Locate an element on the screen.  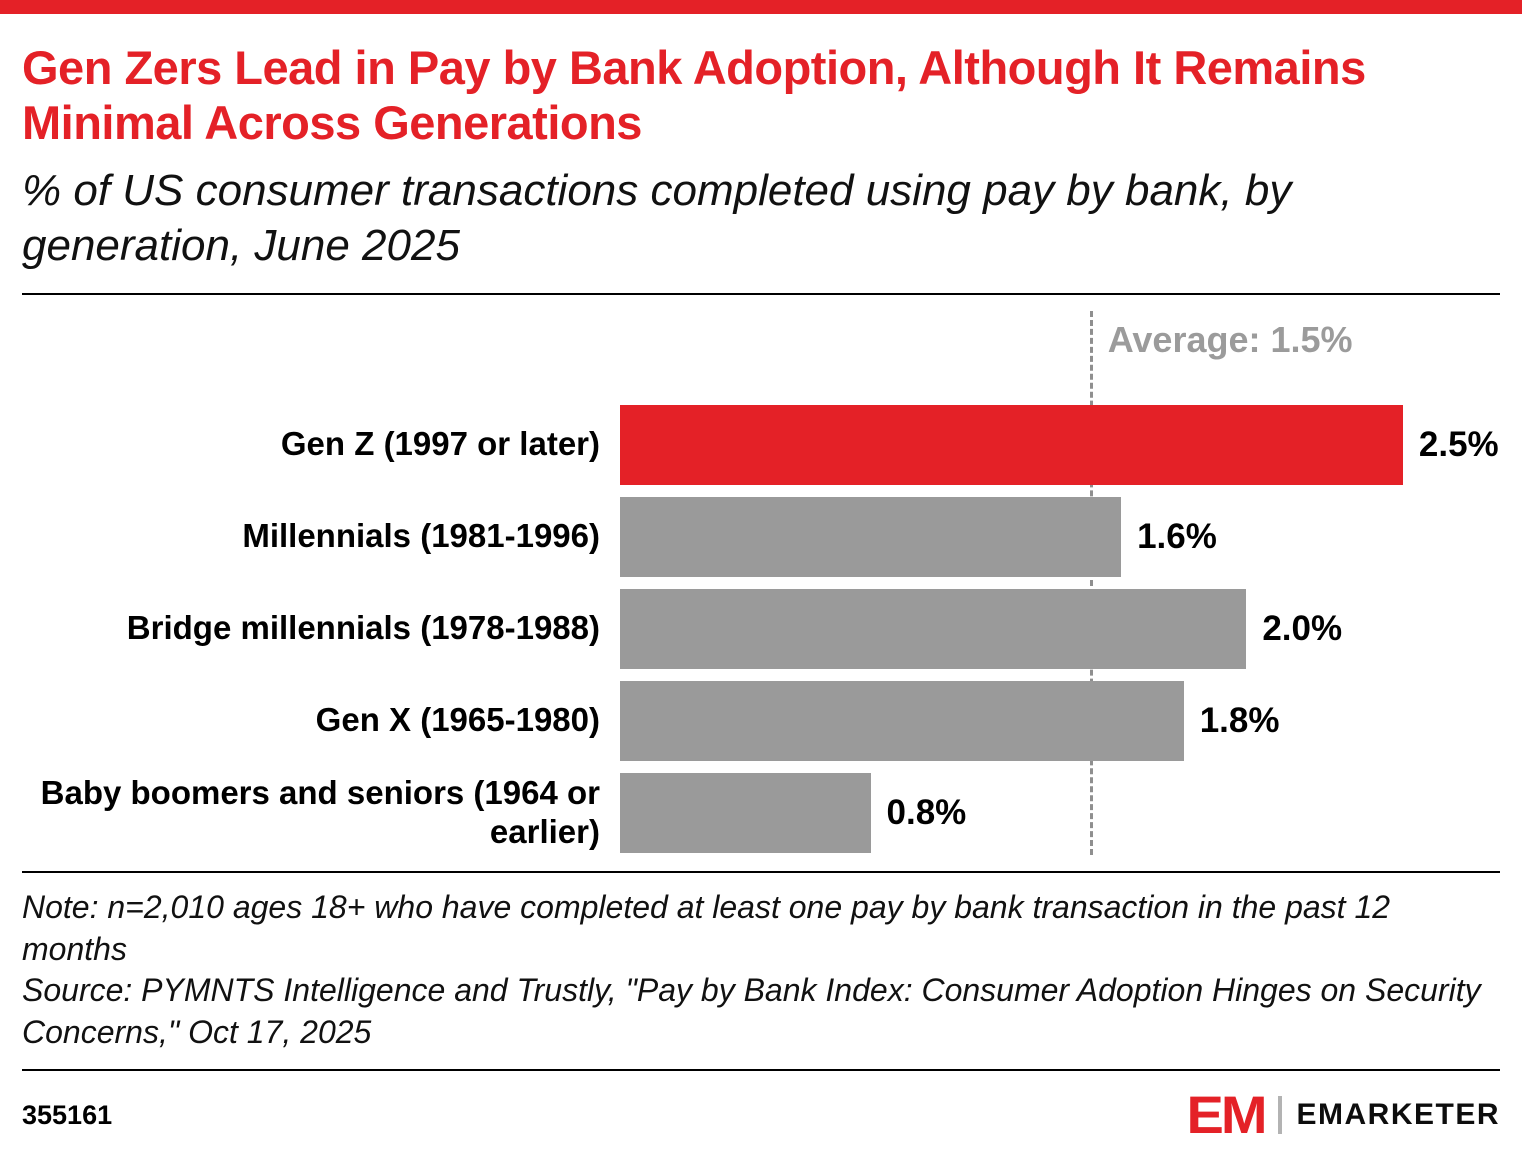
category-label: Millennials (1981-1996) is located at coordinates (421, 536).